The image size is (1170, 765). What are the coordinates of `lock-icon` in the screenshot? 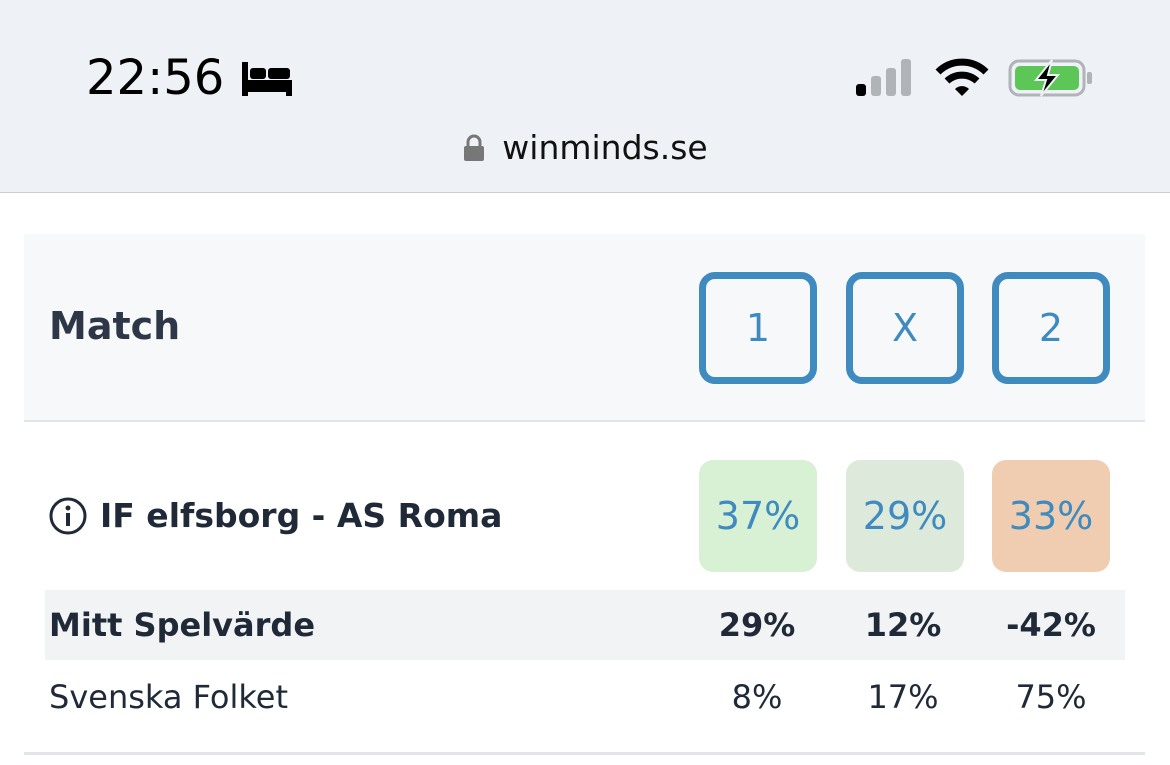 It's located at (474, 147).